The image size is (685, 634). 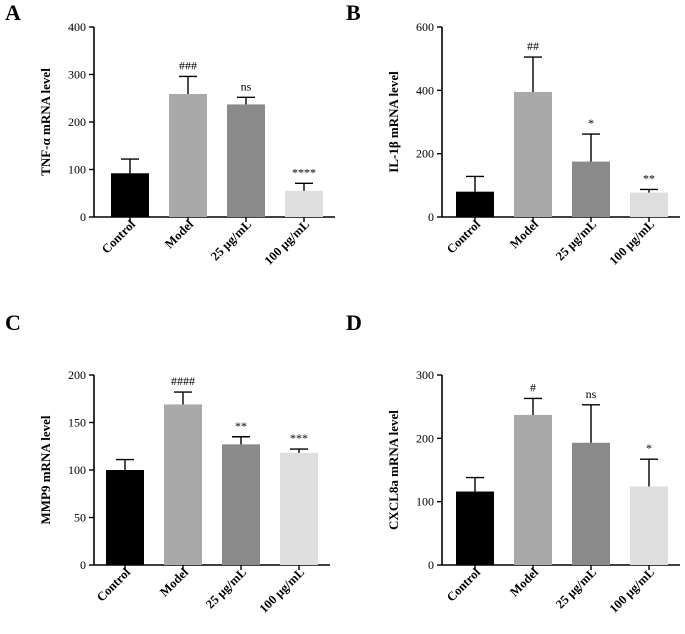 I want to click on panel-letter: A, so click(x=13, y=12).